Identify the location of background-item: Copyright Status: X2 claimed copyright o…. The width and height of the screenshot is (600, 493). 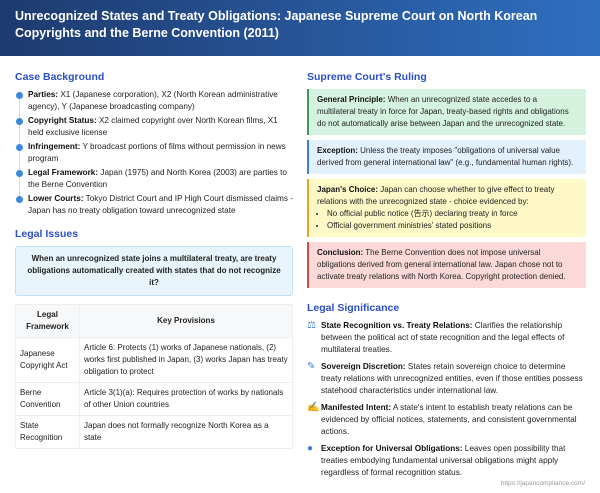
(154, 127).